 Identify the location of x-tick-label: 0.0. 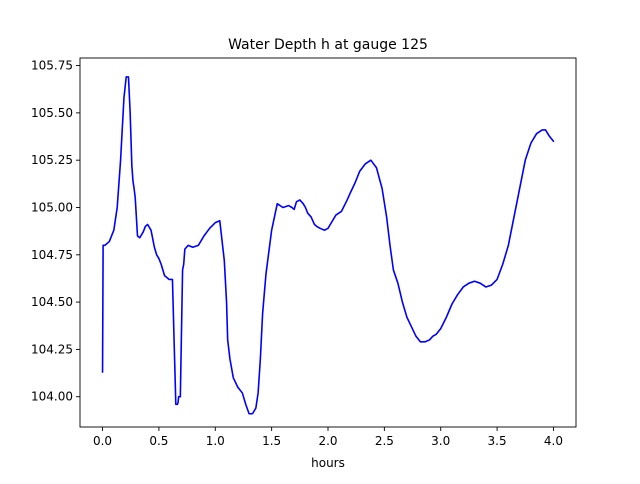
(102, 441).